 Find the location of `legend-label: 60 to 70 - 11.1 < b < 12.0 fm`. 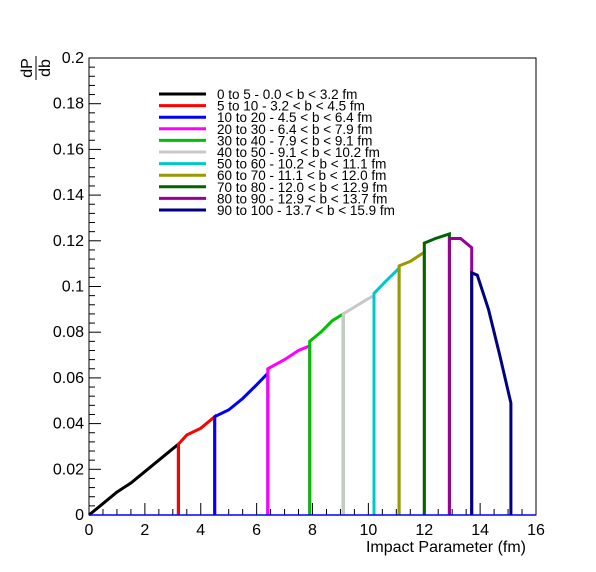

legend-label: 60 to 70 - 11.1 < b < 12.0 fm is located at coordinates (301, 175).